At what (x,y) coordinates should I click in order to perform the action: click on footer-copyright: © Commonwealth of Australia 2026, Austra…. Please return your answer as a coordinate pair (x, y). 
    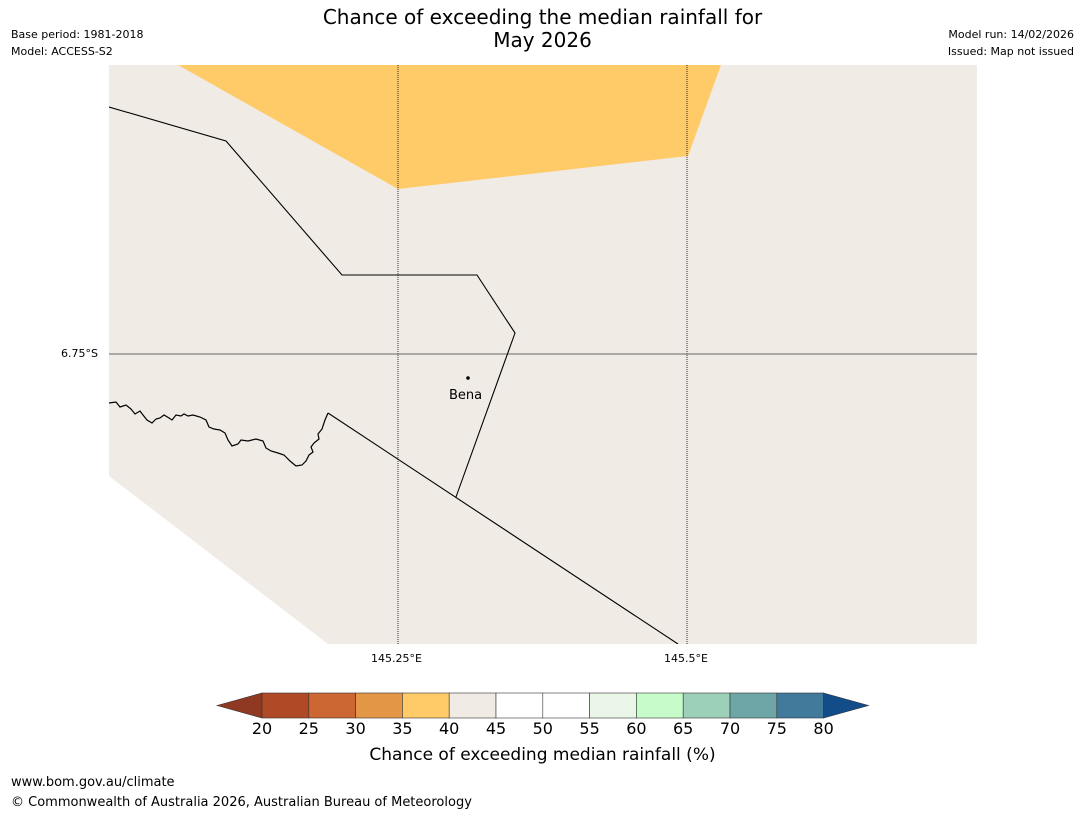
    Looking at the image, I should click on (241, 802).